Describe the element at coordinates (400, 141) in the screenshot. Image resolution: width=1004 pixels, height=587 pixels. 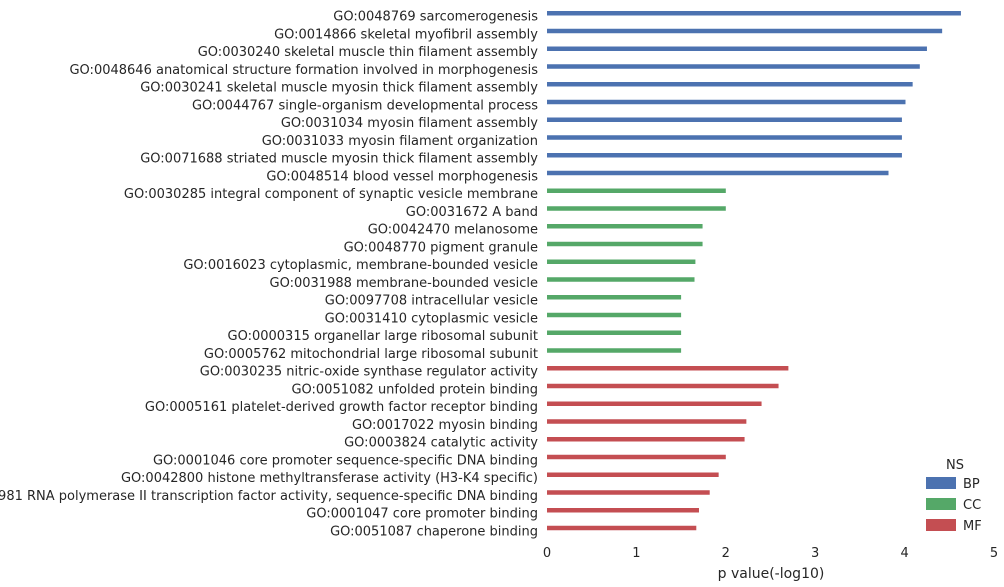
I see `category-label: GO:0031033 myosin filament organization` at that location.